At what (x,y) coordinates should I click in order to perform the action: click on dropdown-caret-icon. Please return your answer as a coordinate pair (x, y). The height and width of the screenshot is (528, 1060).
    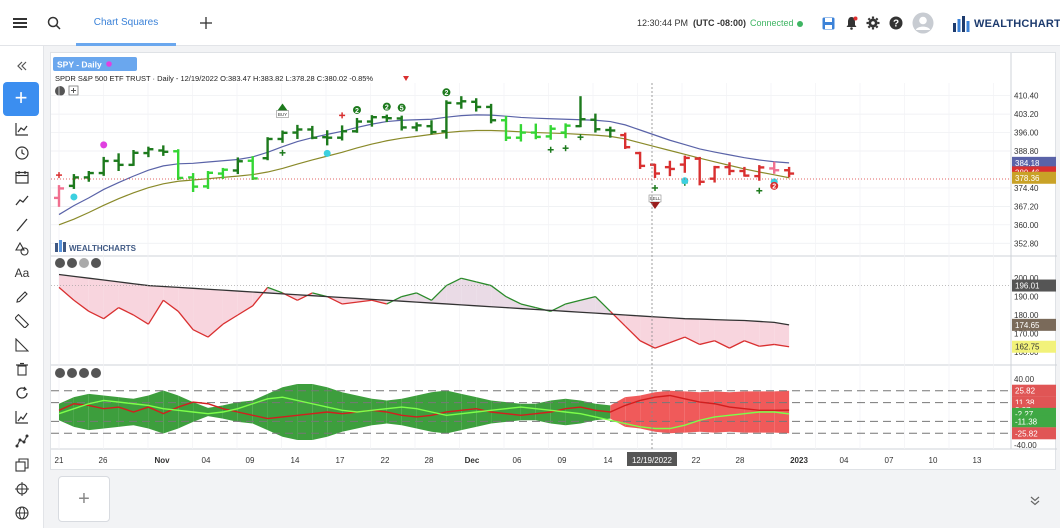
    Looking at the image, I should click on (406, 78).